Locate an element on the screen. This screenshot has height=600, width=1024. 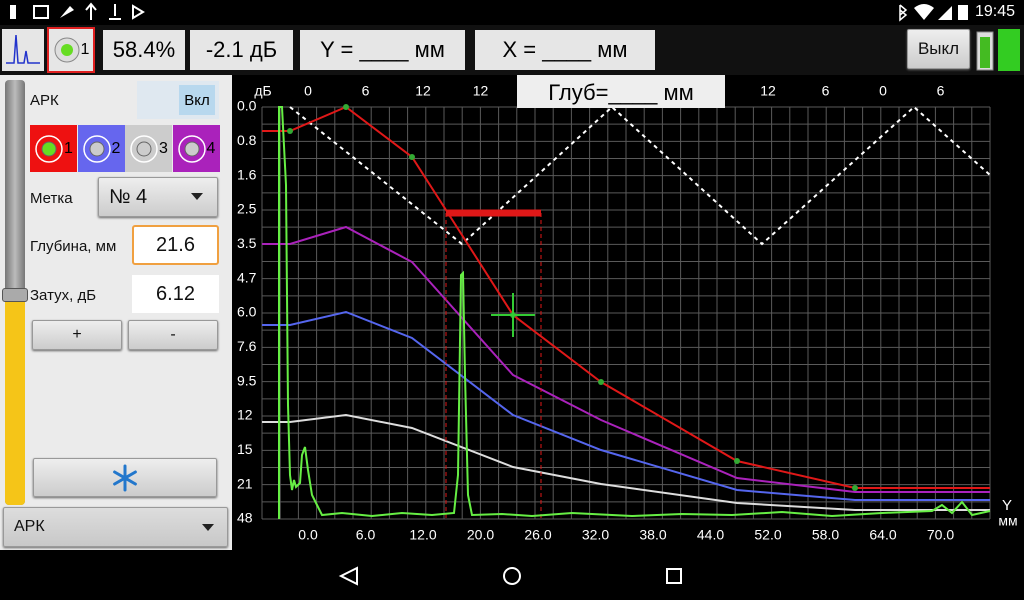
y-tick-label: 0.8 is located at coordinates (247, 140).